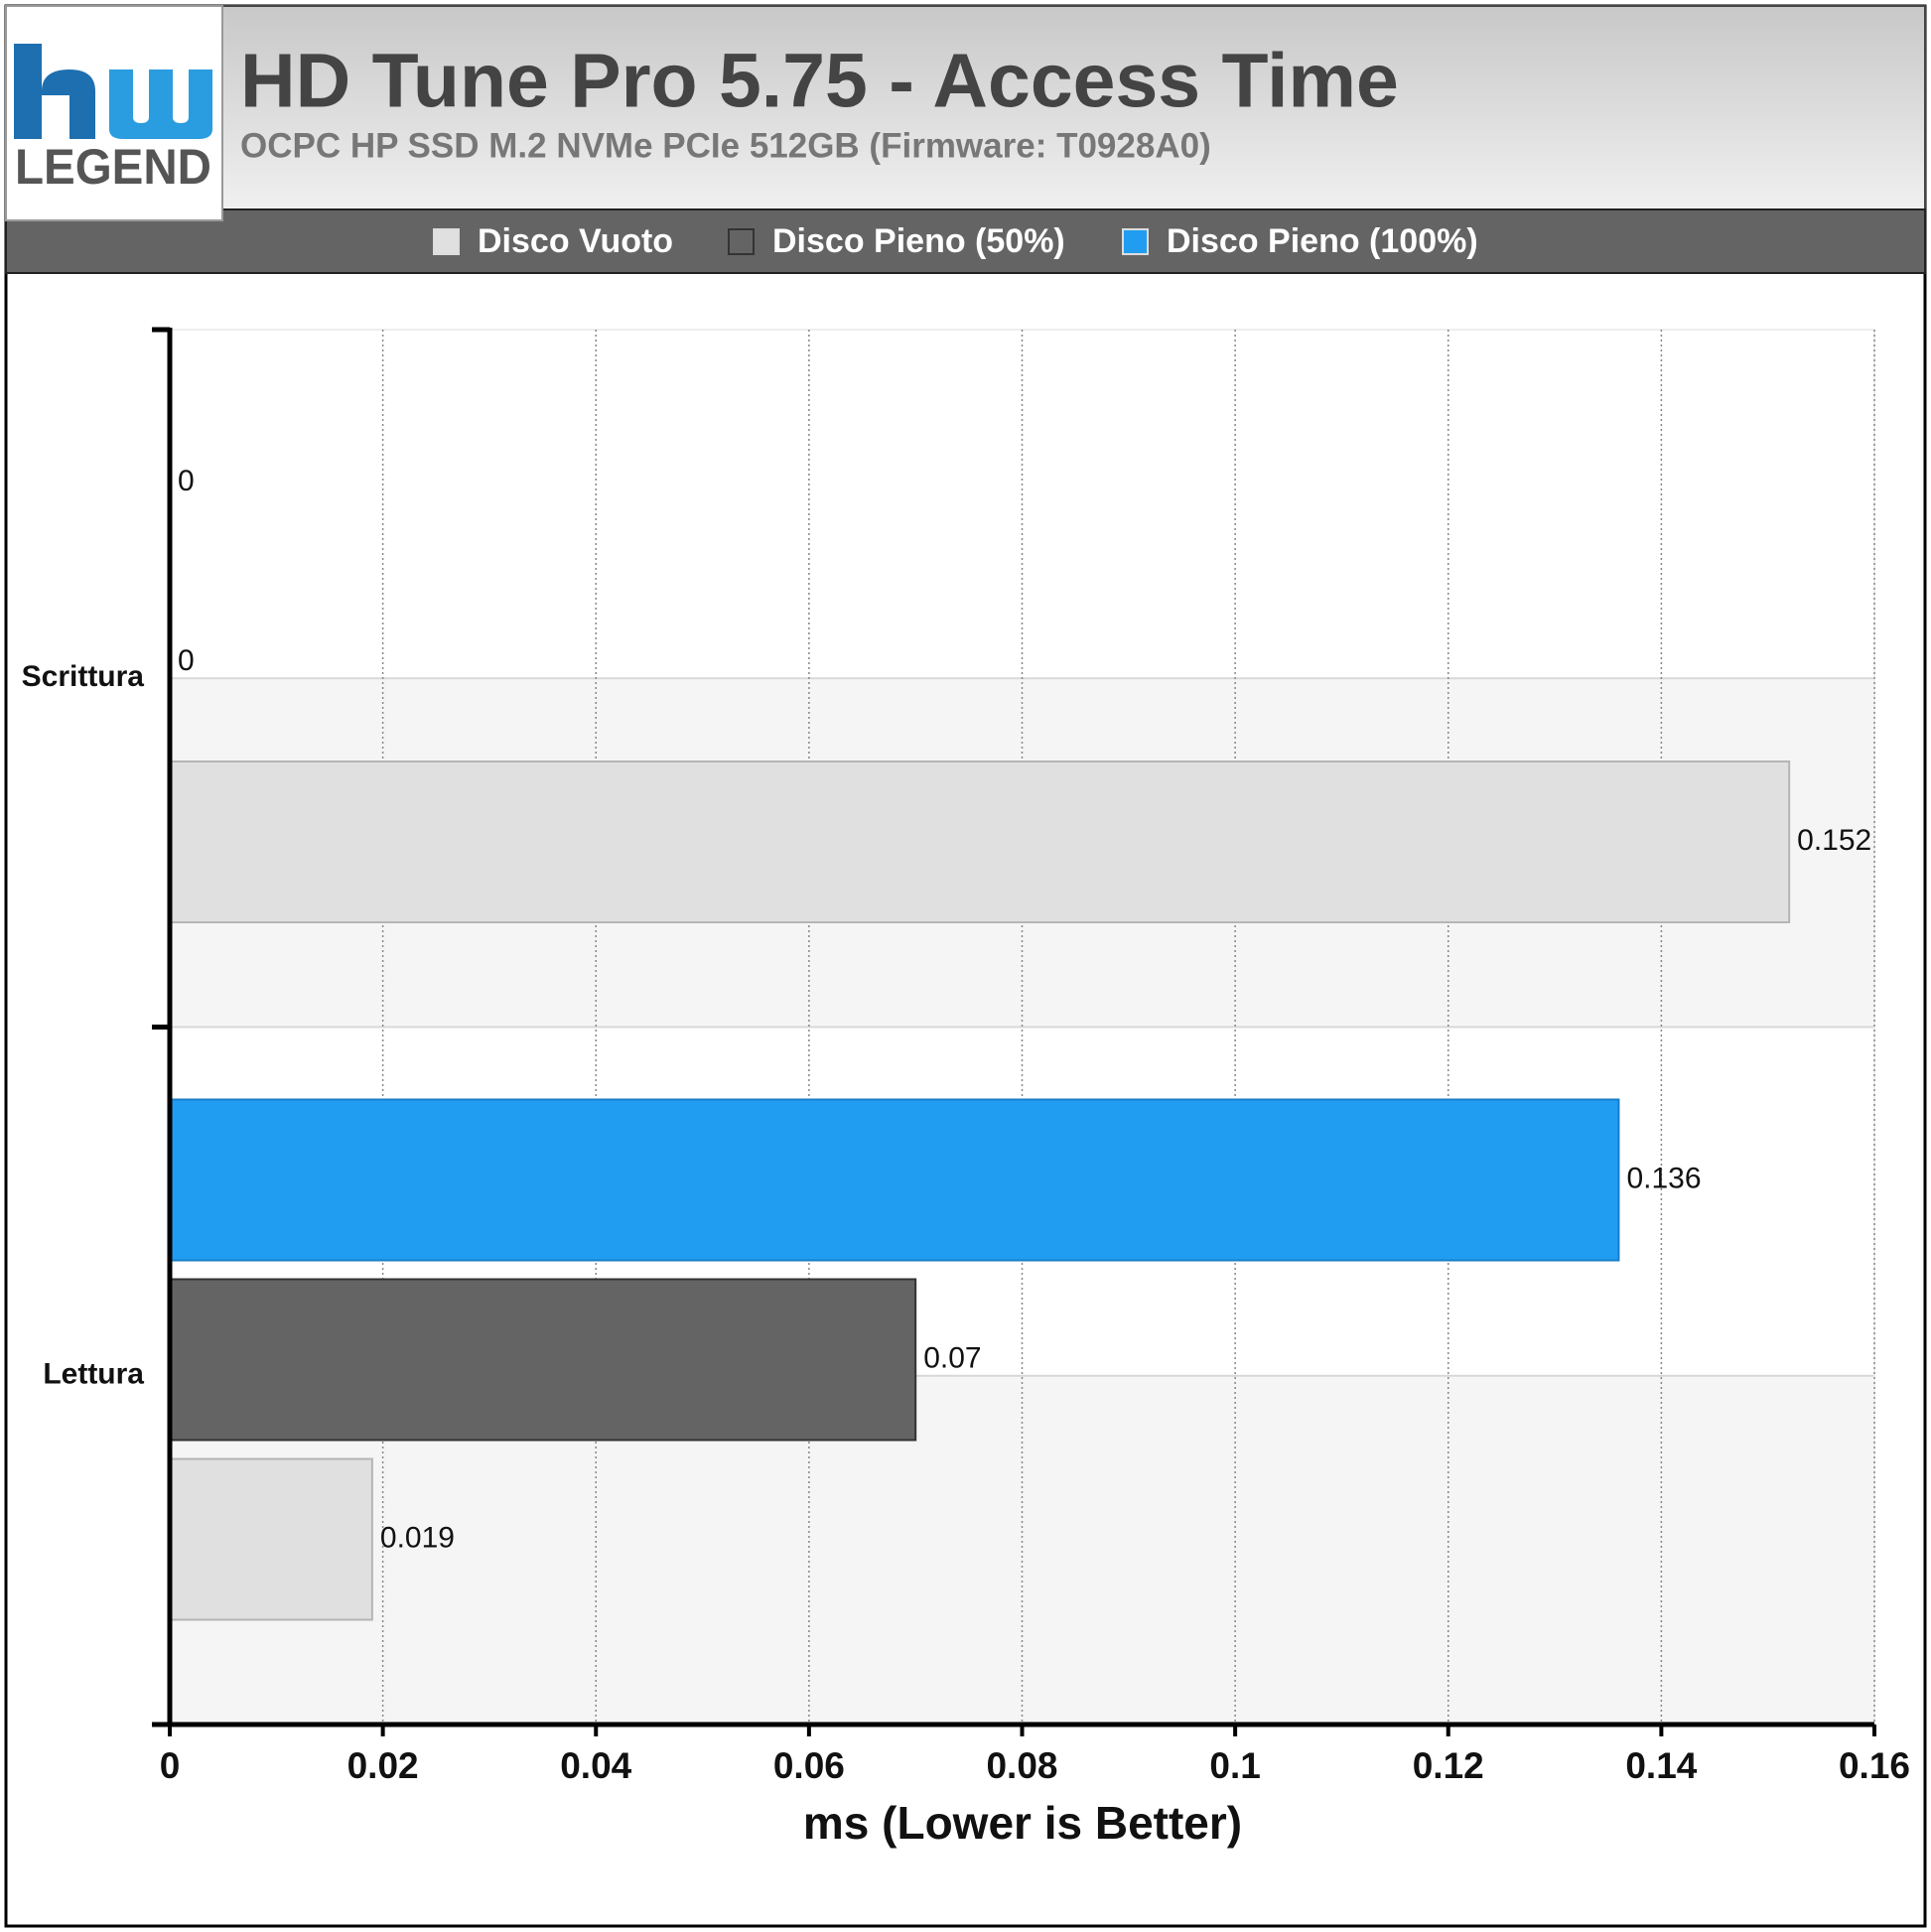 The height and width of the screenshot is (1932, 1931). Describe the element at coordinates (1663, 1178) in the screenshot. I see `value-label: 0.136` at that location.